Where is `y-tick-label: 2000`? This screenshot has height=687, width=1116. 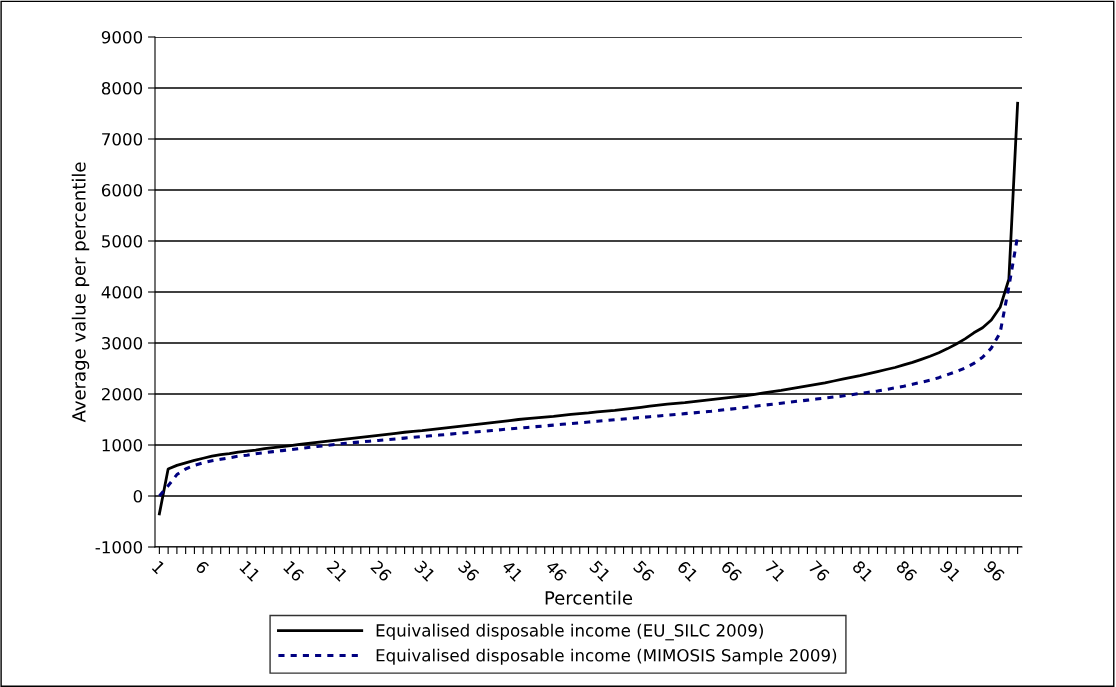 y-tick-label: 2000 is located at coordinates (122, 394).